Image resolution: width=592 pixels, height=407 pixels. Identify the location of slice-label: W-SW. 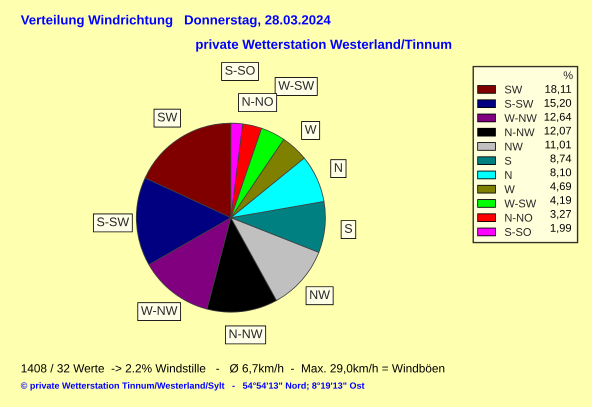
(296, 85).